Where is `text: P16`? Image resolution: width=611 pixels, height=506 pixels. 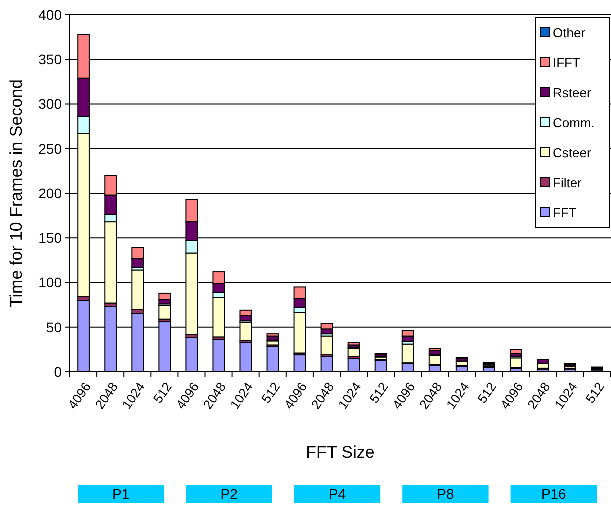 text: P16 is located at coordinates (554, 494).